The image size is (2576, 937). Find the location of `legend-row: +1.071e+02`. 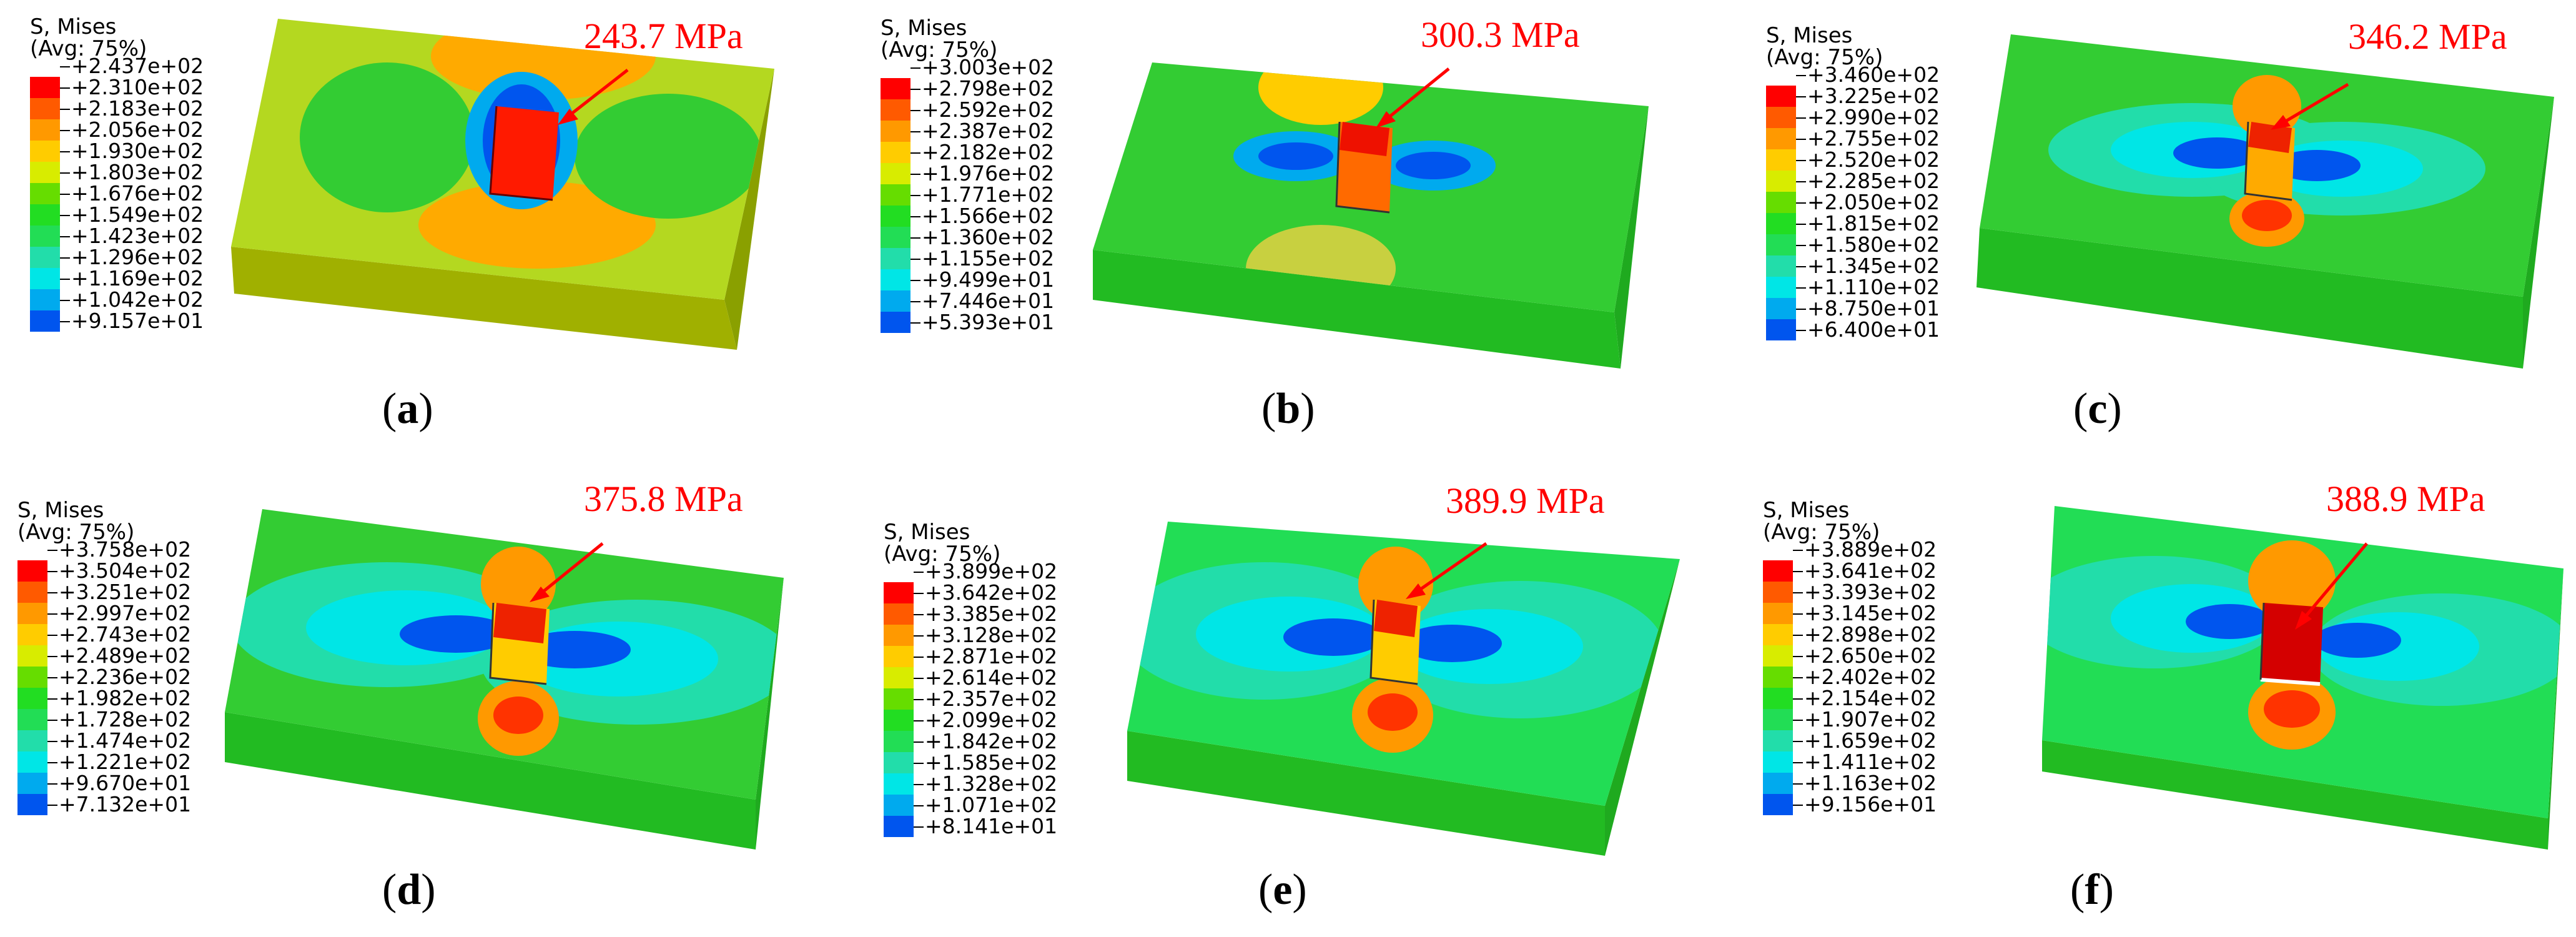

legend-row: +1.071e+02 is located at coordinates (971, 816).